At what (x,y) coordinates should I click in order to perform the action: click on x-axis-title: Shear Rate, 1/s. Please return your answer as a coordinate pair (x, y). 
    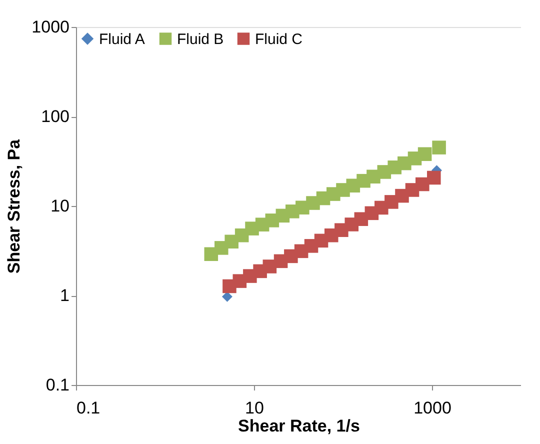
    Looking at the image, I should click on (299, 426).